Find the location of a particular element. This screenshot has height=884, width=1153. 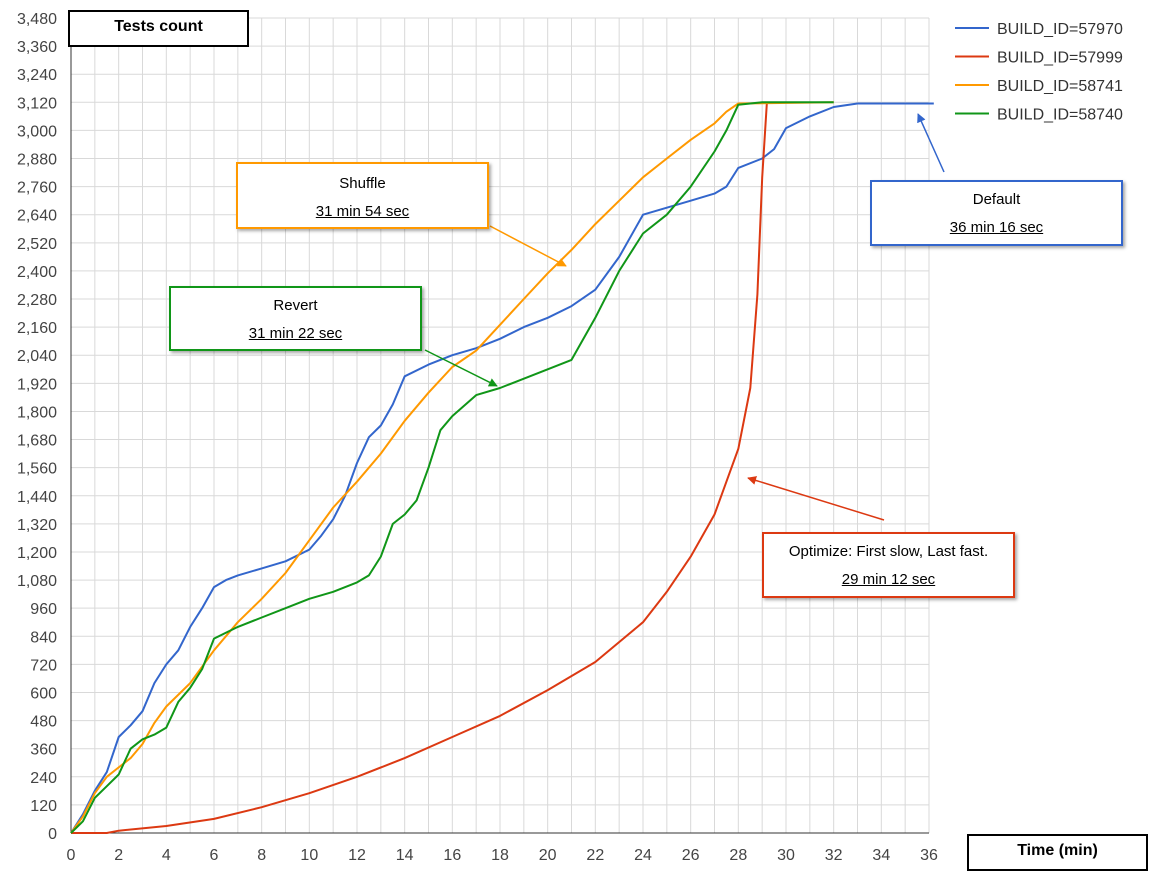

annotation-shuffle-title: Shuffle is located at coordinates (362, 183).